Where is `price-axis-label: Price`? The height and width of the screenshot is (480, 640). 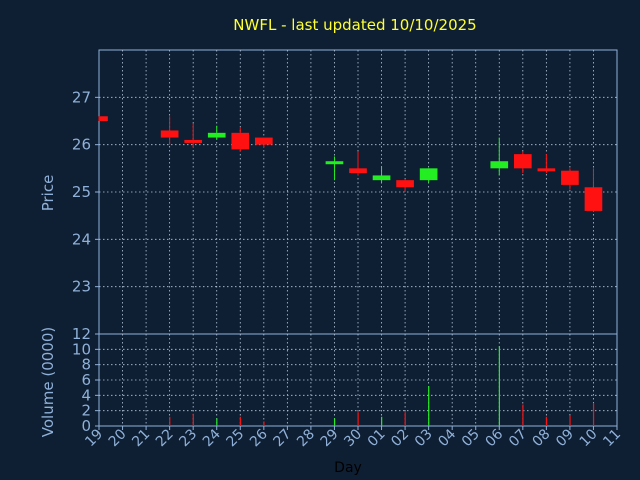 price-axis-label: Price is located at coordinates (48, 193).